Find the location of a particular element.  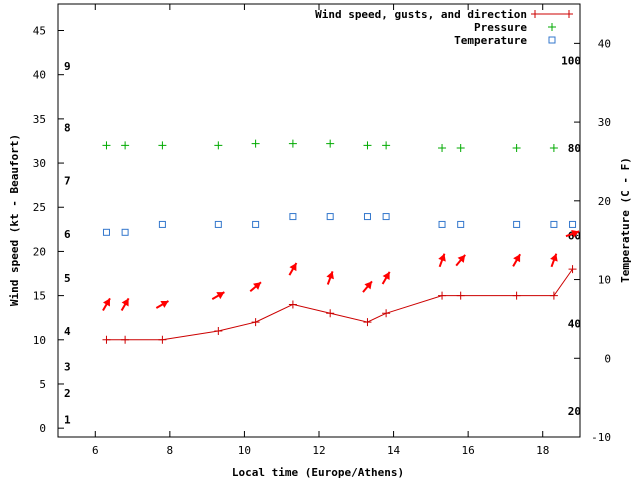

legend-marker-temperature is located at coordinates (552, 40).